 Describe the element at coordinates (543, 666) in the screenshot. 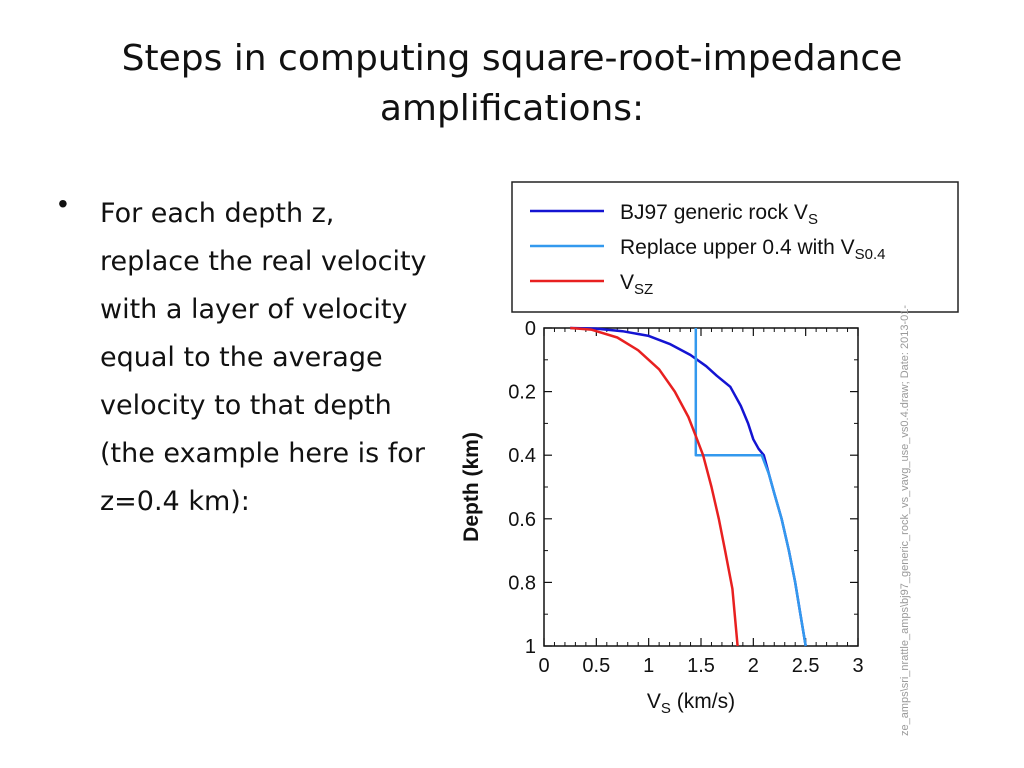

I see `x-tick-label: 0` at that location.